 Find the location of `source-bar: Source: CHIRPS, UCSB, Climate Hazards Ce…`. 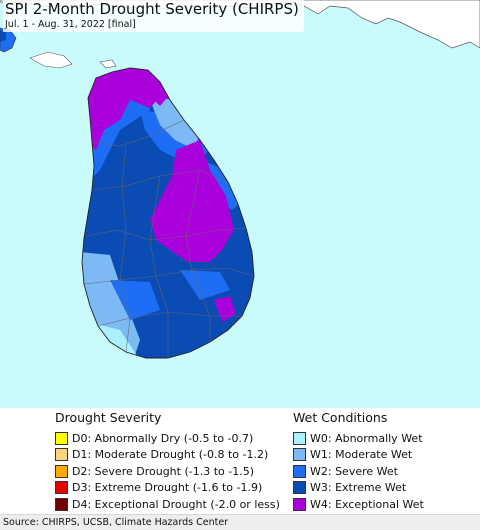

source-bar: Source: CHIRPS, UCSB, Climate Hazards Ce… is located at coordinates (240, 522).